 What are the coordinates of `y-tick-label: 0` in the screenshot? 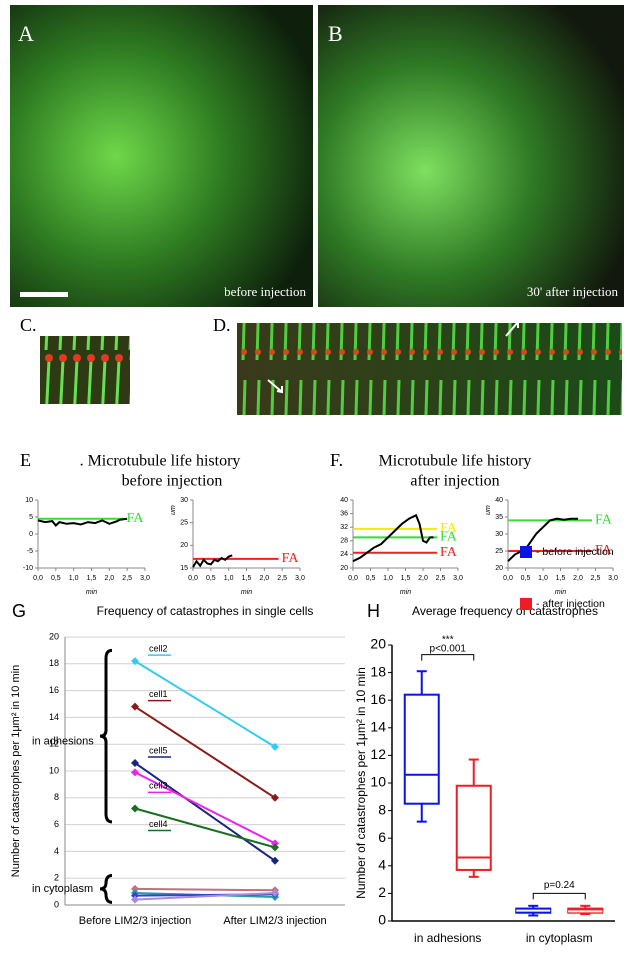 It's located at (31, 534).